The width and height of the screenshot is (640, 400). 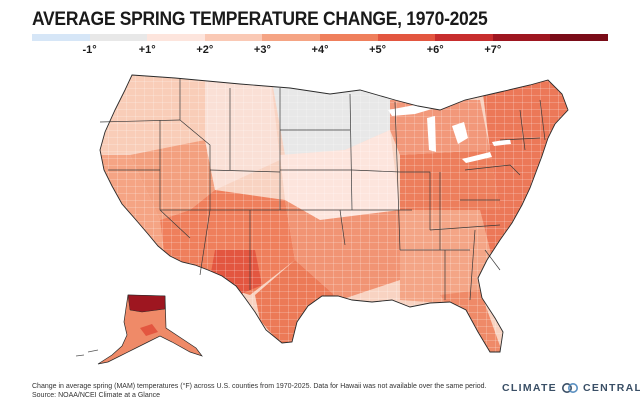 I want to click on legend-tick-label: +6°, so click(x=435, y=50).